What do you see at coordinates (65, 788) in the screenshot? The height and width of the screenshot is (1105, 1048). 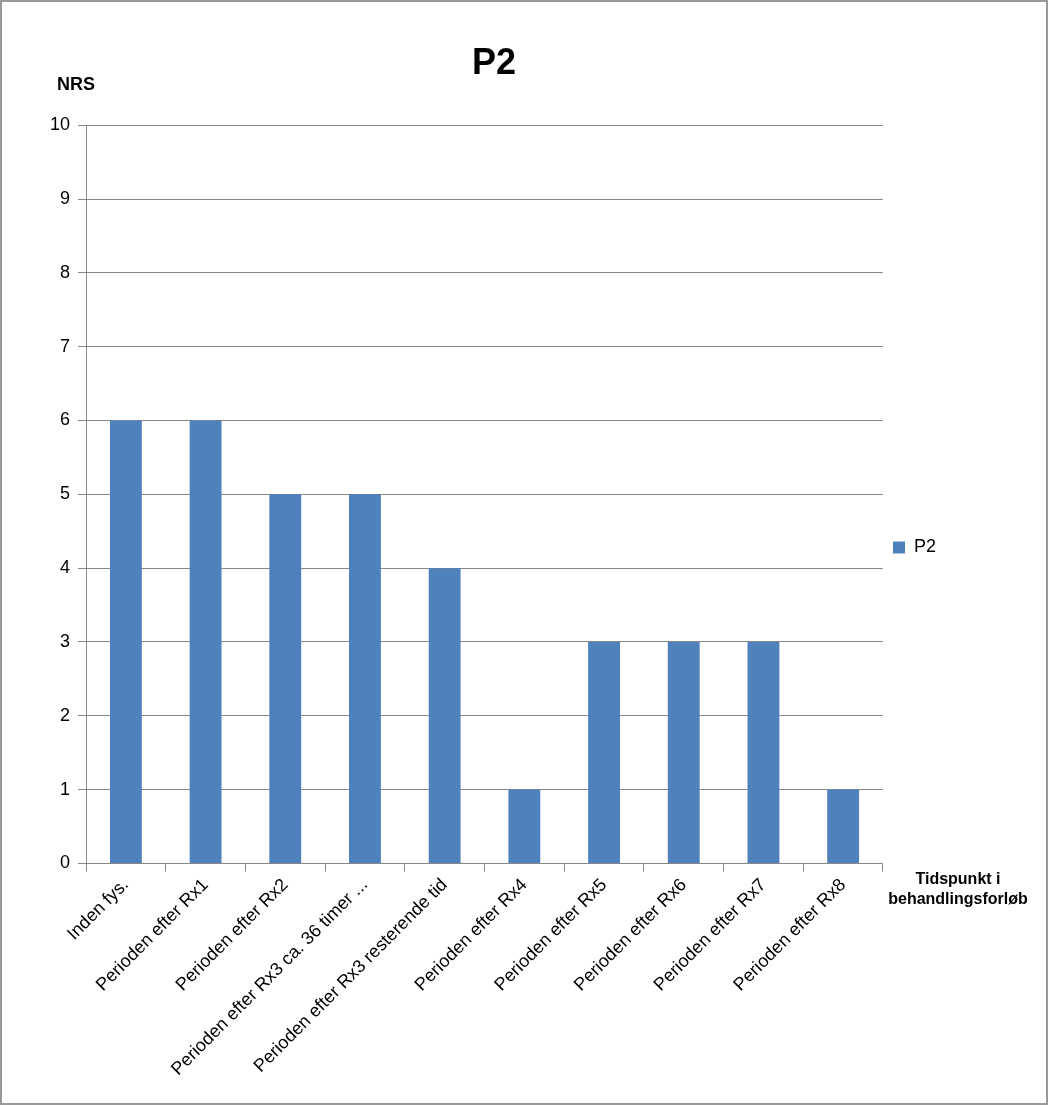 I see `y-tick-label: 1` at bounding box center [65, 788].